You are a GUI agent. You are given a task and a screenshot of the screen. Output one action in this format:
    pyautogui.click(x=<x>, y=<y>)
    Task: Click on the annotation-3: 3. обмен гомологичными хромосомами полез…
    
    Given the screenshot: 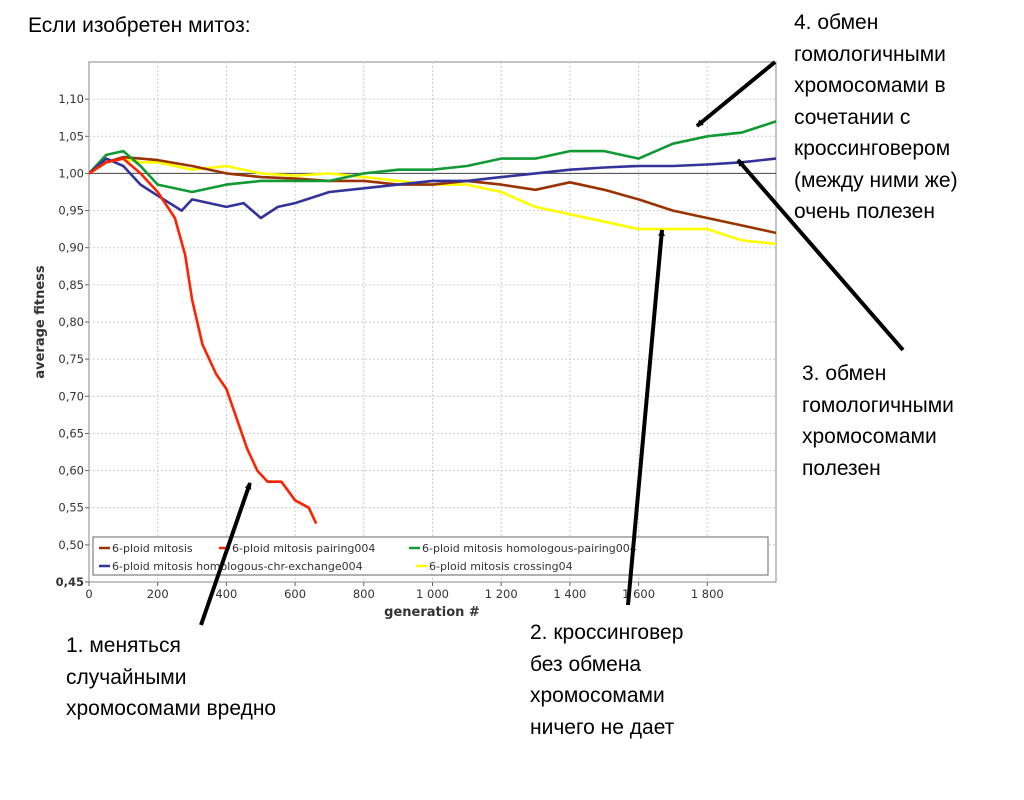 What is the action you would take?
    pyautogui.click(x=878, y=421)
    